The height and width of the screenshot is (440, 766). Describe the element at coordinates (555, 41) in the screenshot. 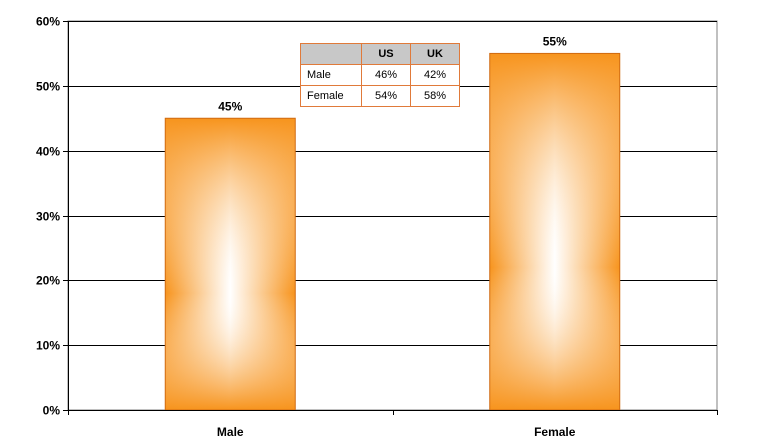

I see `data-label: 55%` at that location.